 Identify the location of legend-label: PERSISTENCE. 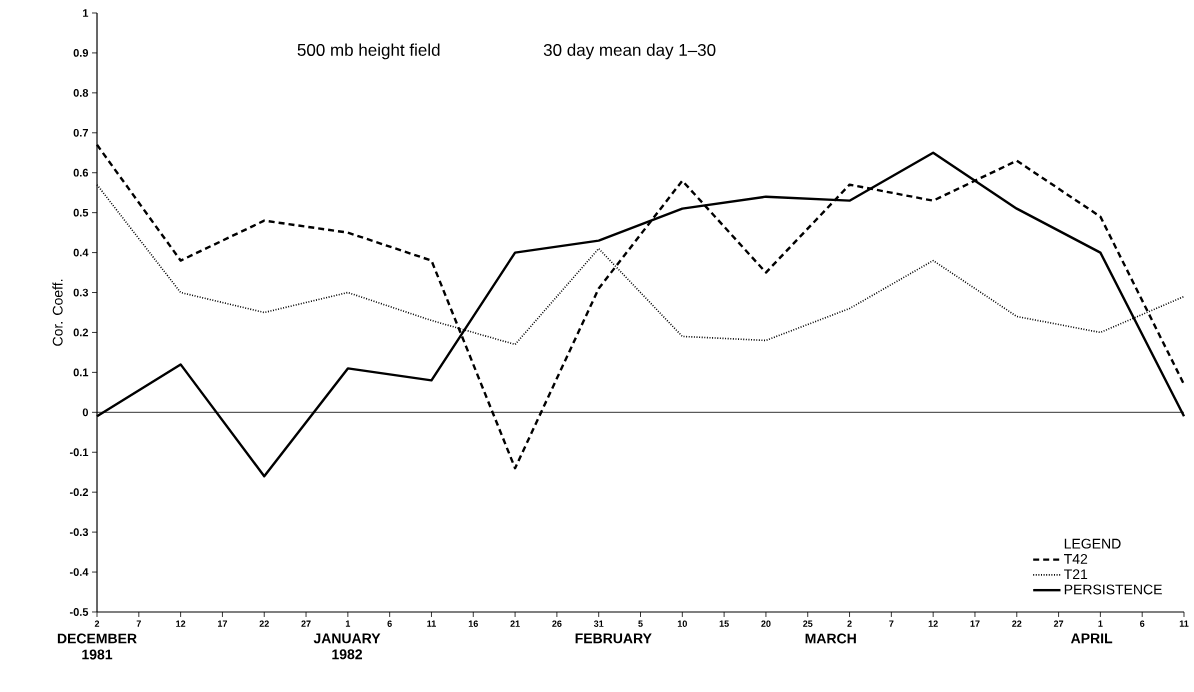
(1113, 589).